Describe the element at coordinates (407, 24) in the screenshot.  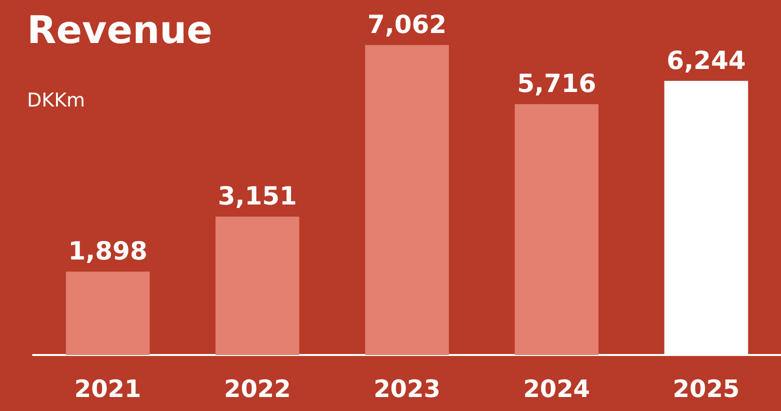
I see `data-label: 7,062` at that location.